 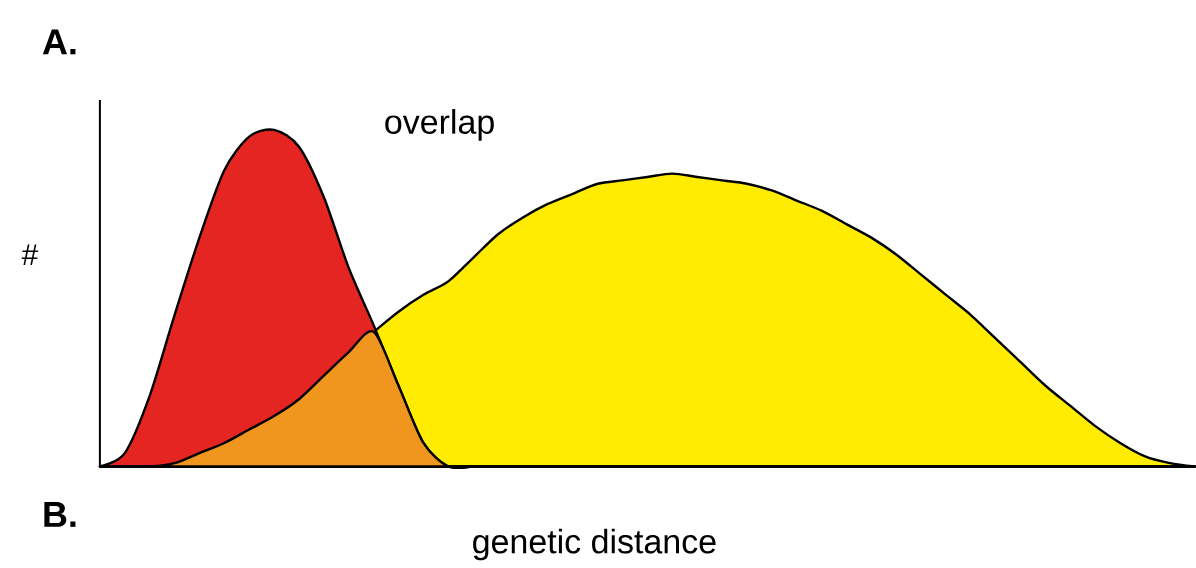 I want to click on x-axis-title: genetic distance, so click(x=594, y=544).